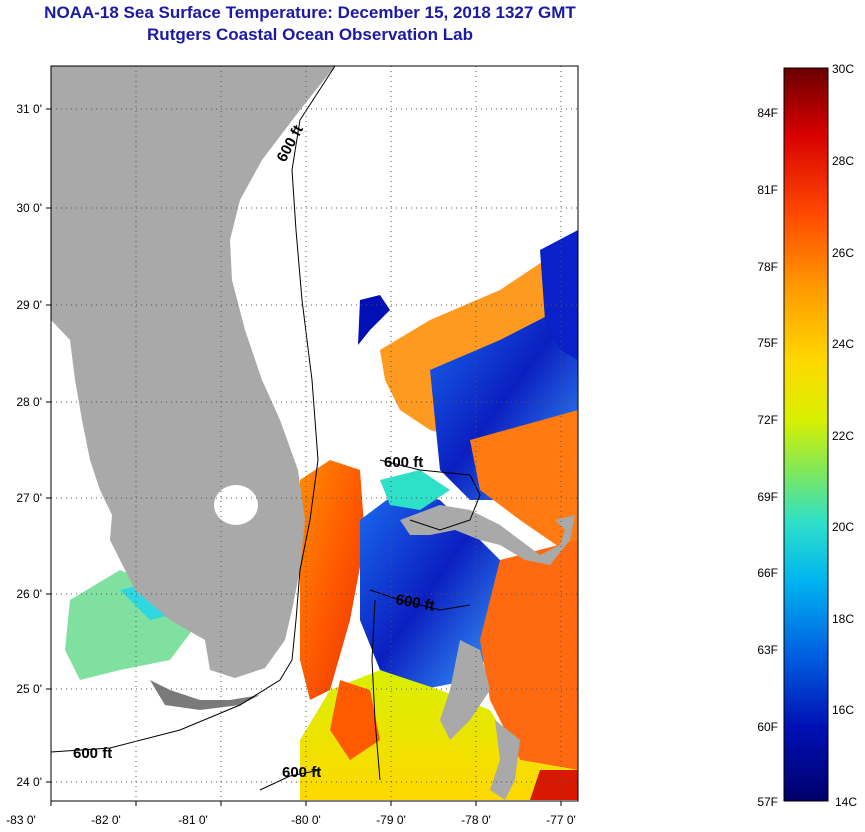  What do you see at coordinates (310, 34) in the screenshot?
I see `map-subtitle: Rutgers Coastal Ocean Observation Lab` at bounding box center [310, 34].